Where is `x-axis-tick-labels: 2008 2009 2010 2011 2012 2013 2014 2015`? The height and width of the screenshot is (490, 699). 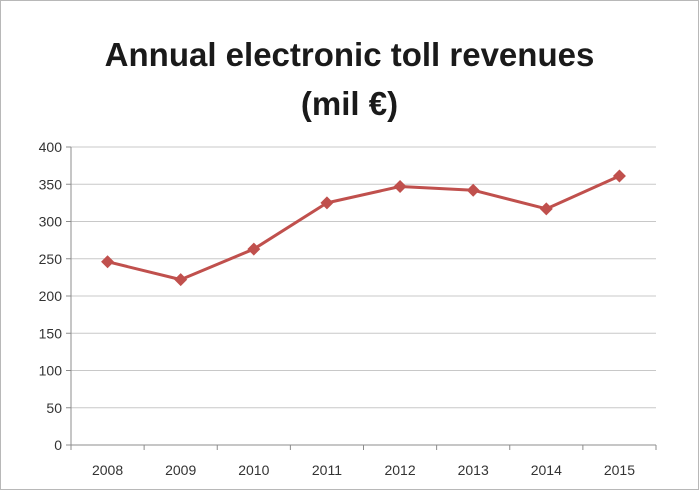
x-axis-tick-labels: 2008 2009 2010 2011 2012 2013 2014 2015 is located at coordinates (363, 470).